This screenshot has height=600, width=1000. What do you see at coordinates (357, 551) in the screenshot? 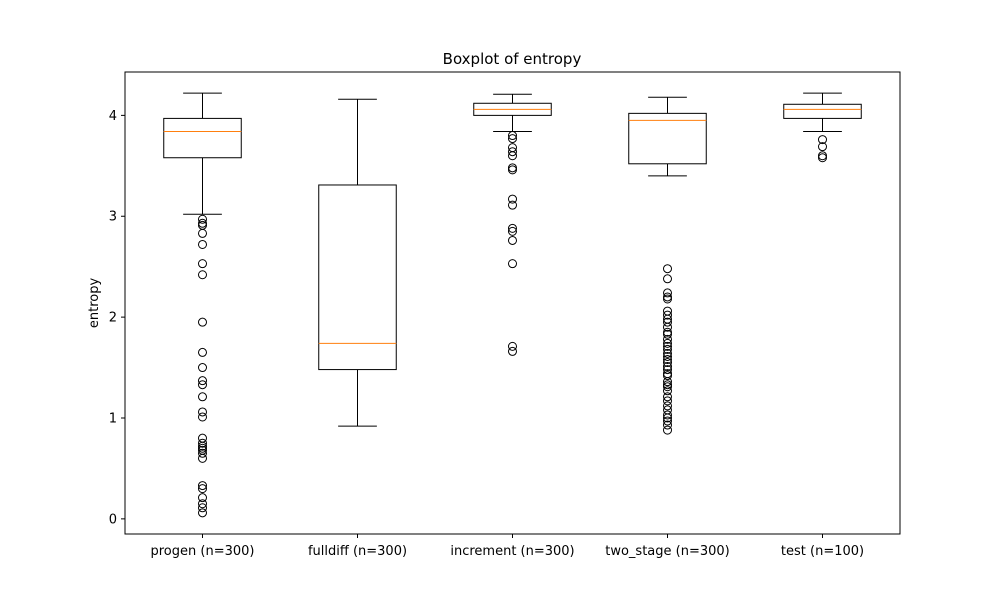
I see `x-tick-label: fulldiff (n=300)` at bounding box center [357, 551].